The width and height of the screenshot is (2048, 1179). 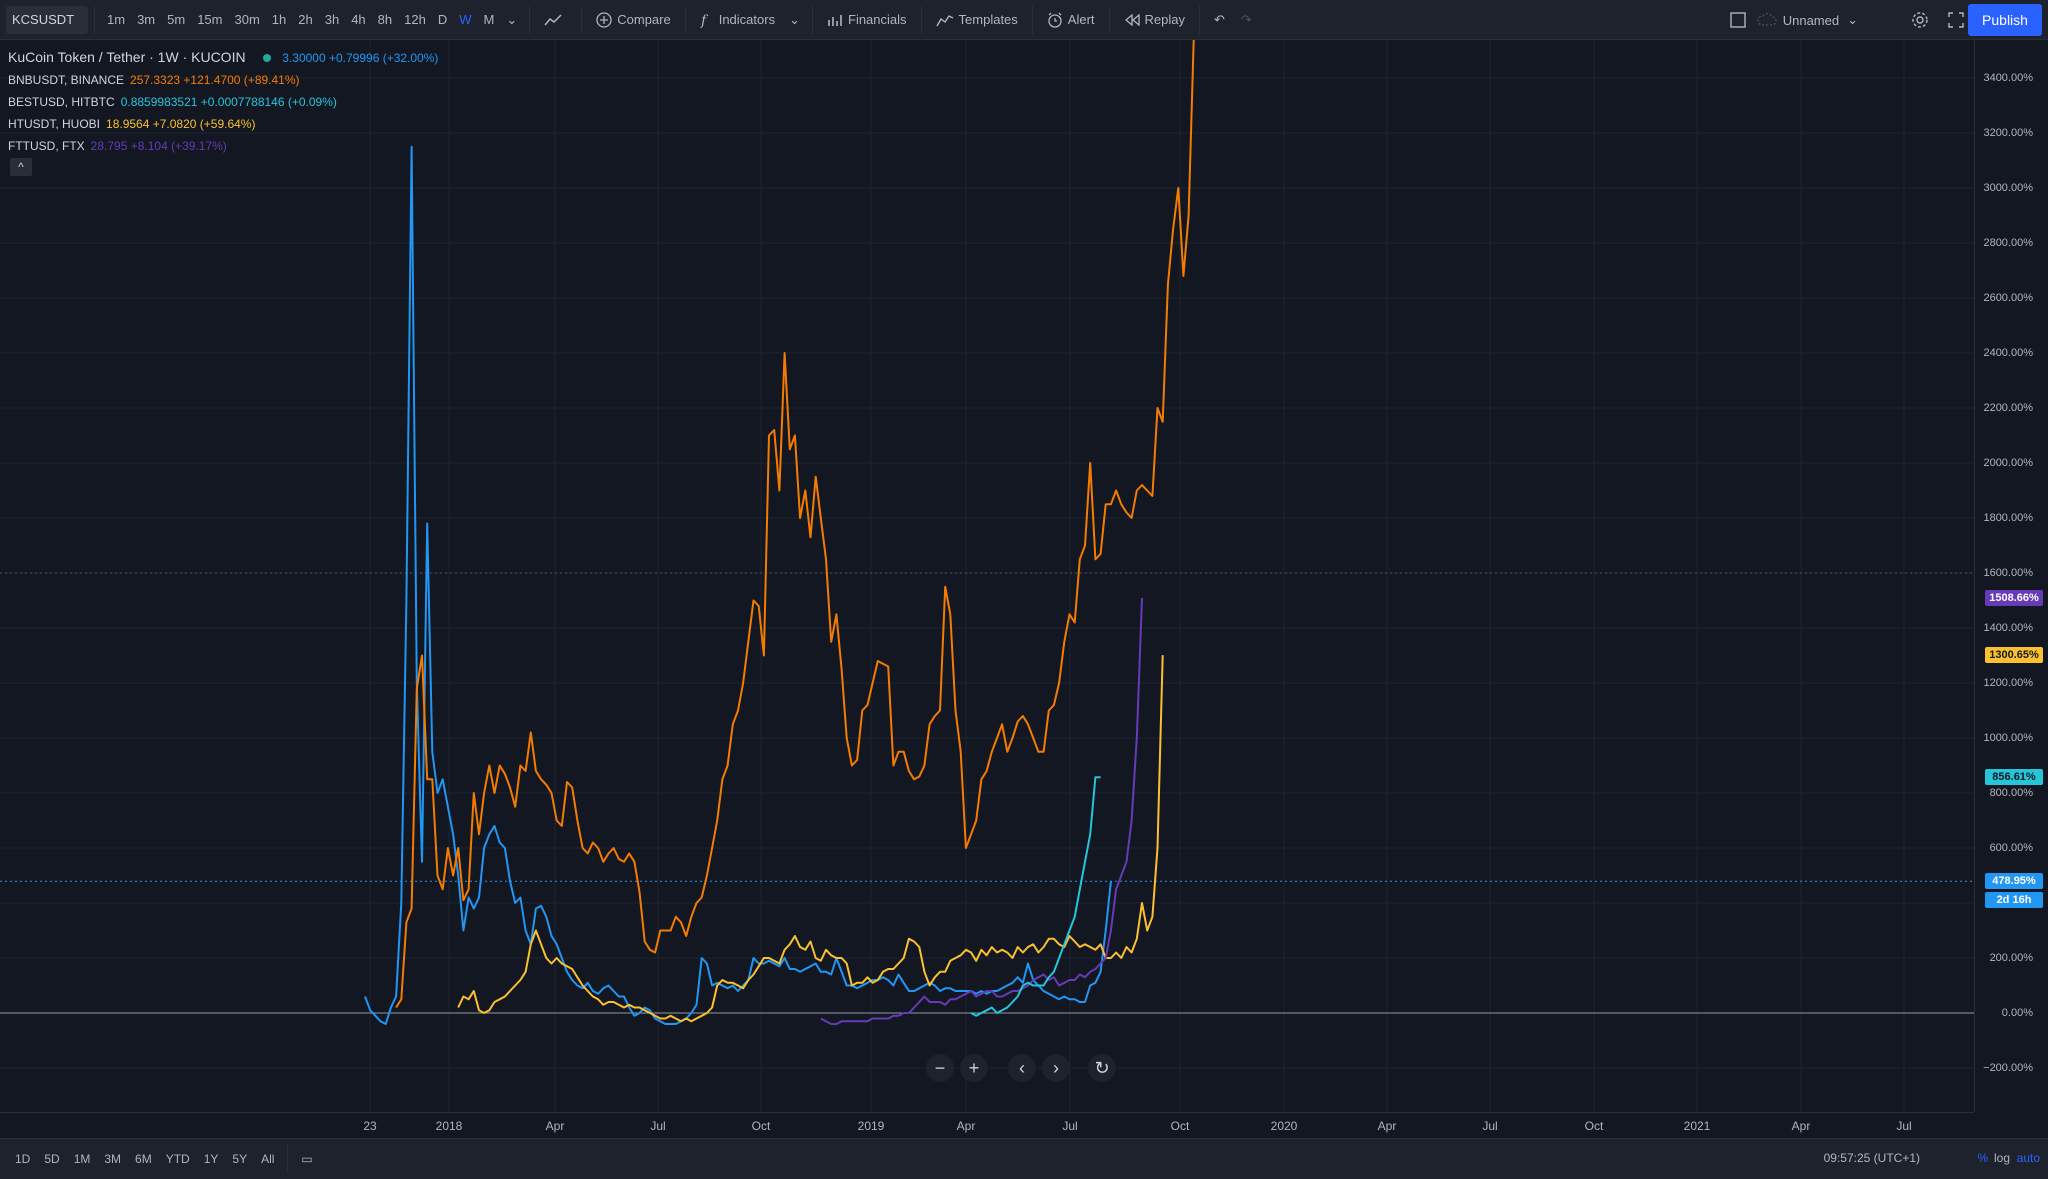 I want to click on range-all: All, so click(x=268, y=1159).